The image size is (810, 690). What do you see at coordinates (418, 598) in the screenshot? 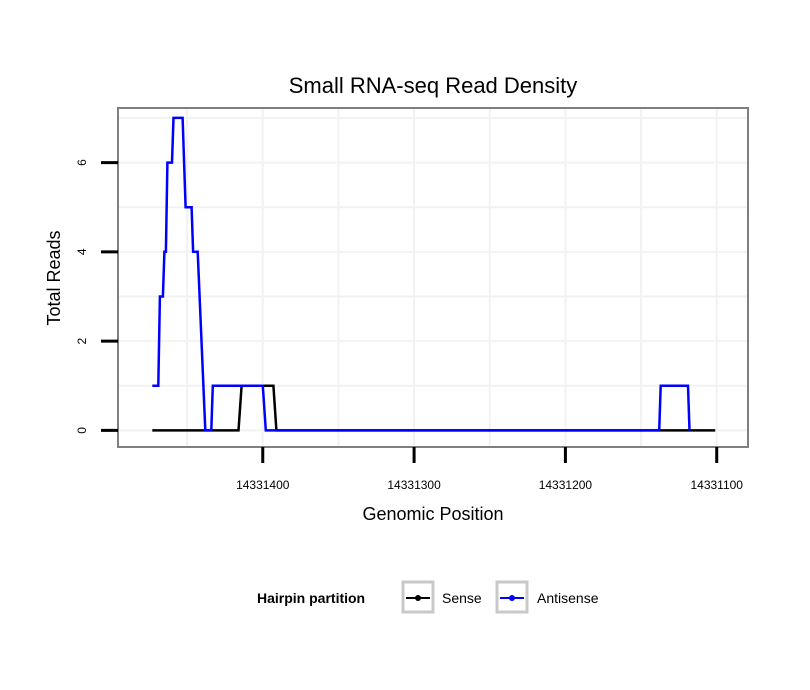
I see `legend-point-sense` at bounding box center [418, 598].